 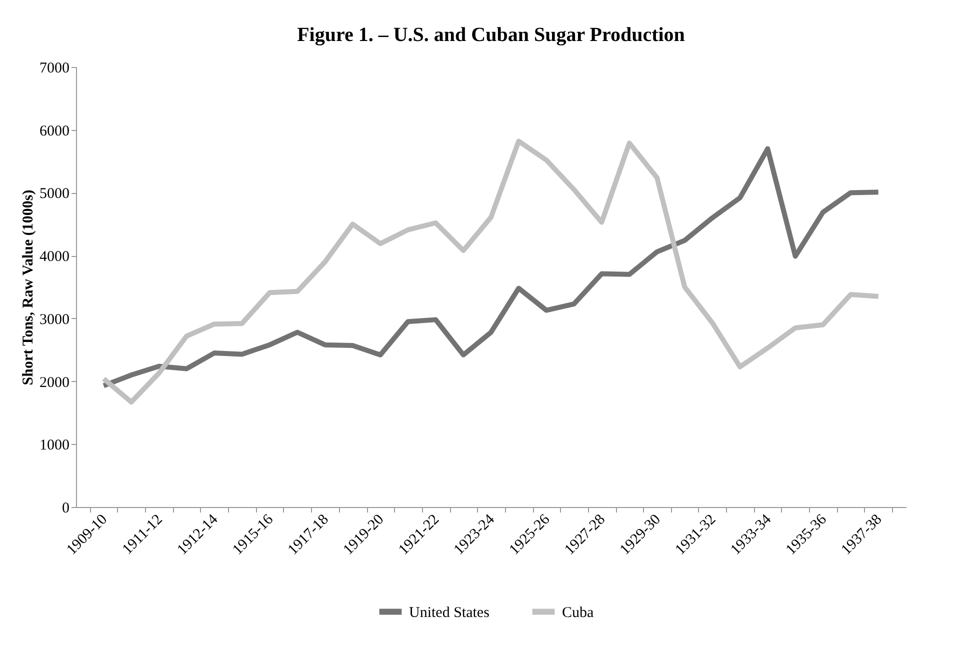 I want to click on y-tick-label: 2000, so click(x=55, y=382).